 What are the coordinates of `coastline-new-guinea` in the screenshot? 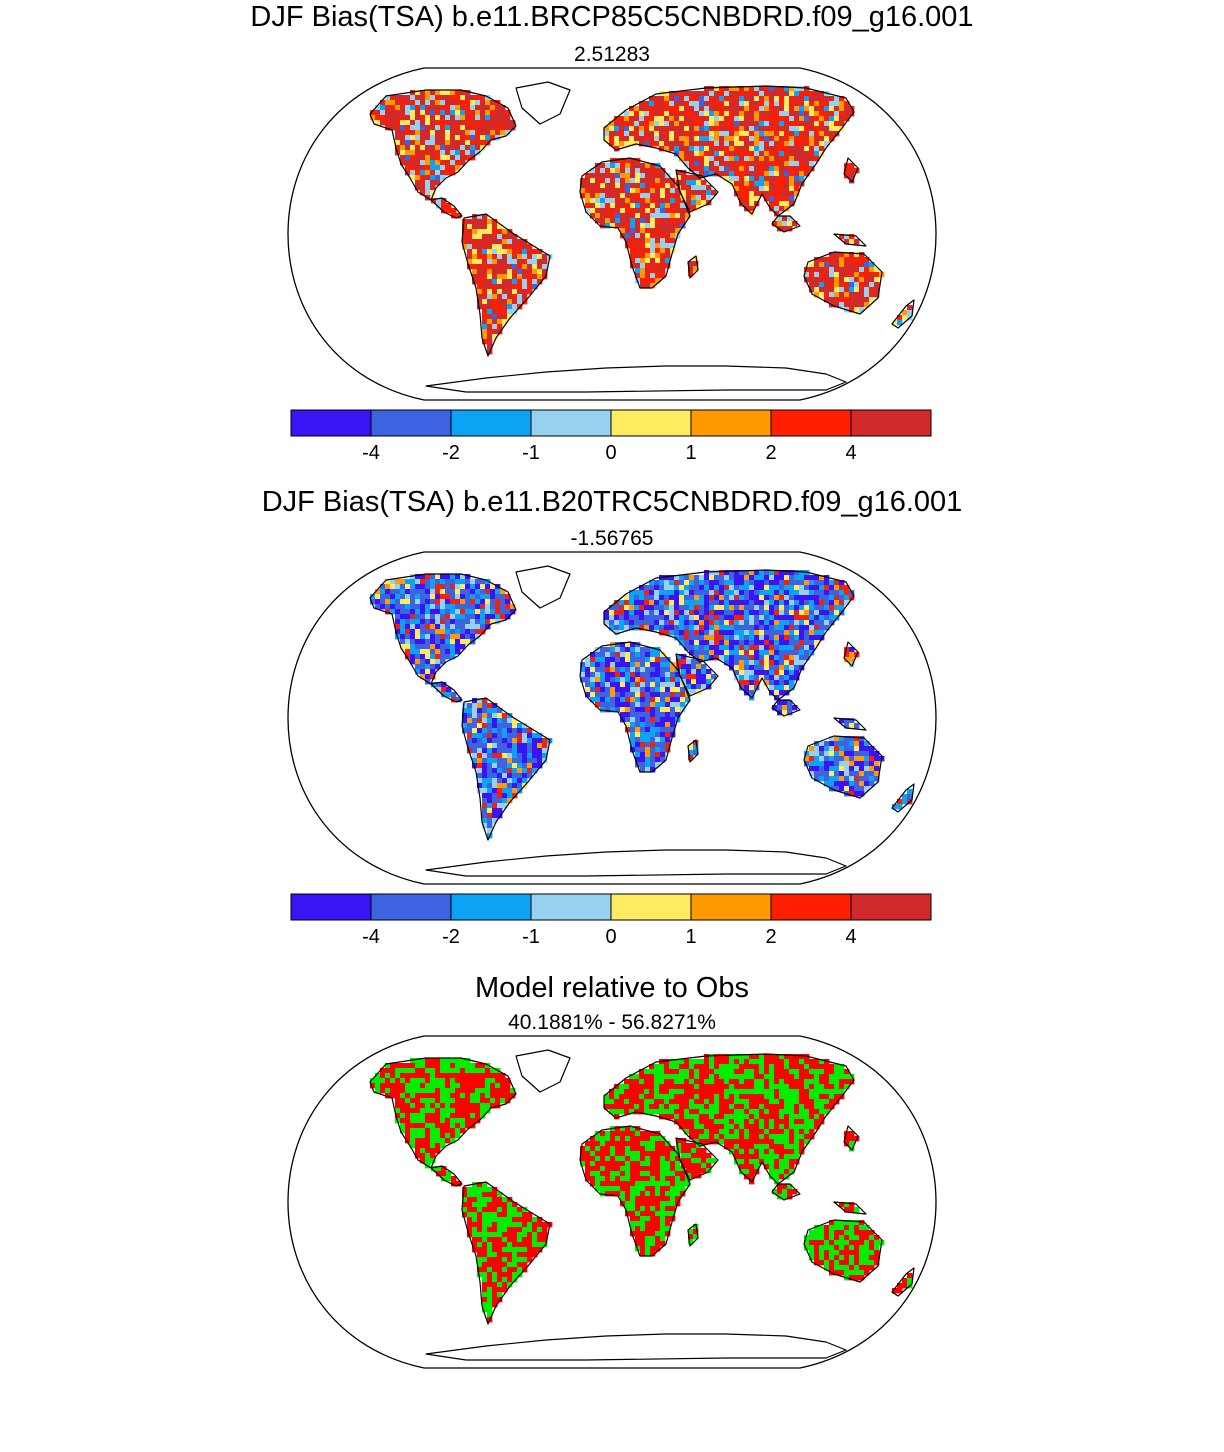 It's located at (850, 724).